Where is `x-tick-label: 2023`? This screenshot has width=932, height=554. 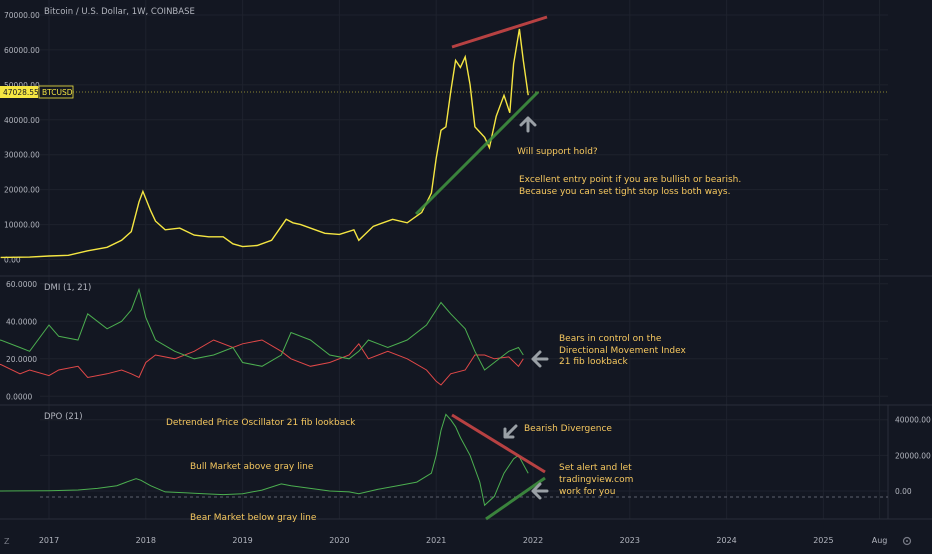 x-tick-label: 2023 is located at coordinates (630, 540).